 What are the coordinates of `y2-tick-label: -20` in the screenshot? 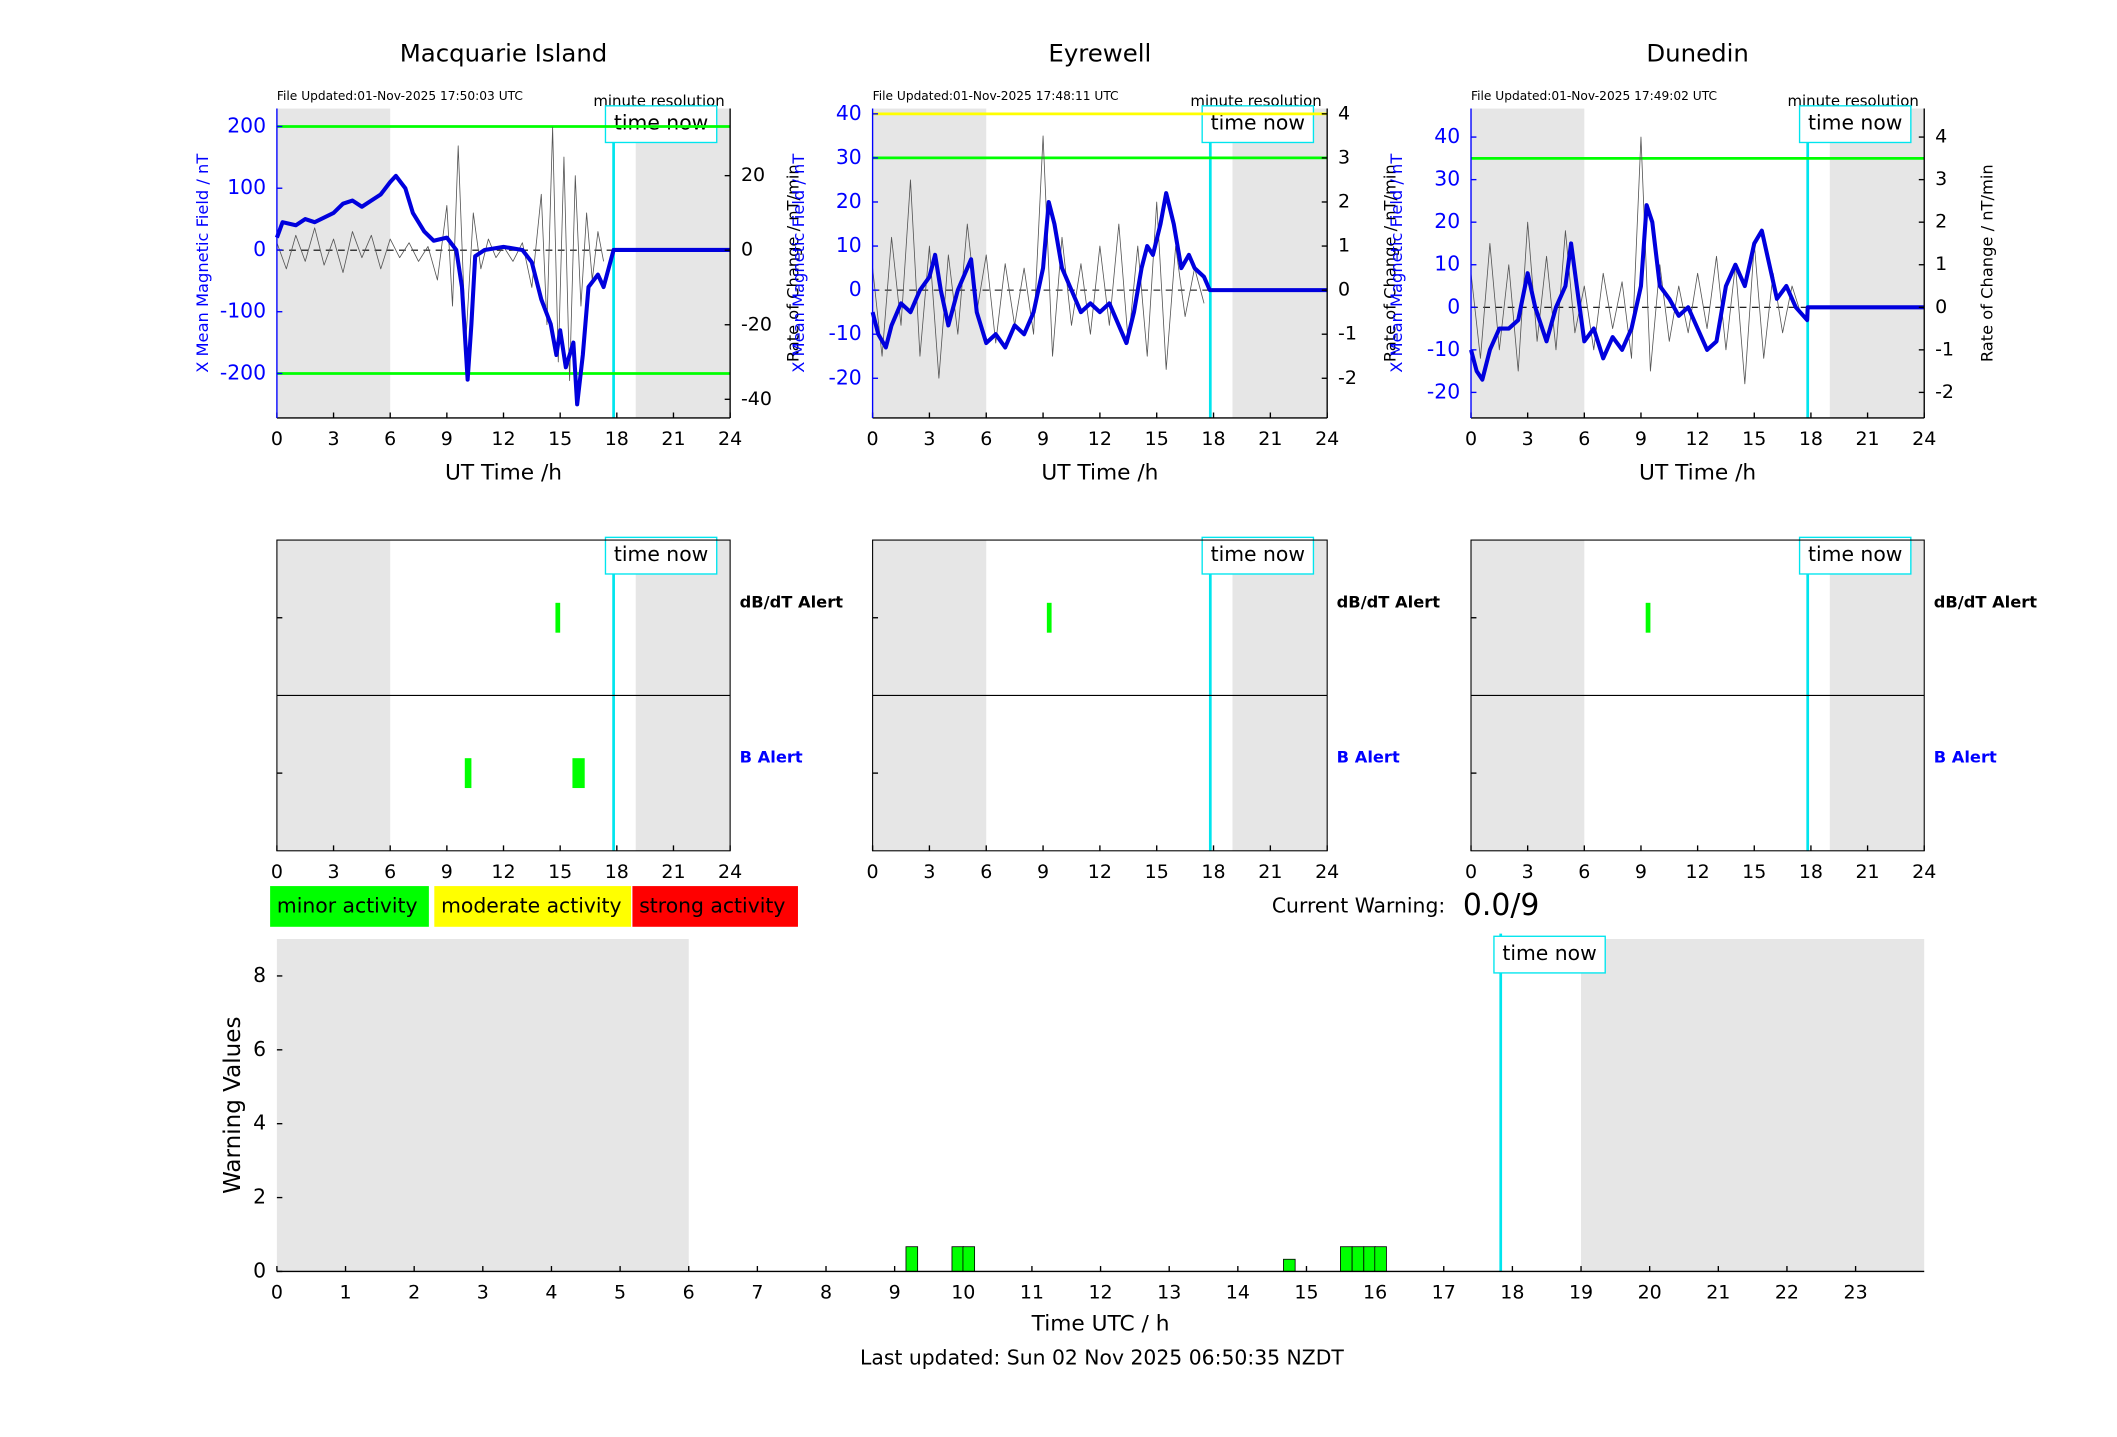 It's located at (756, 324).